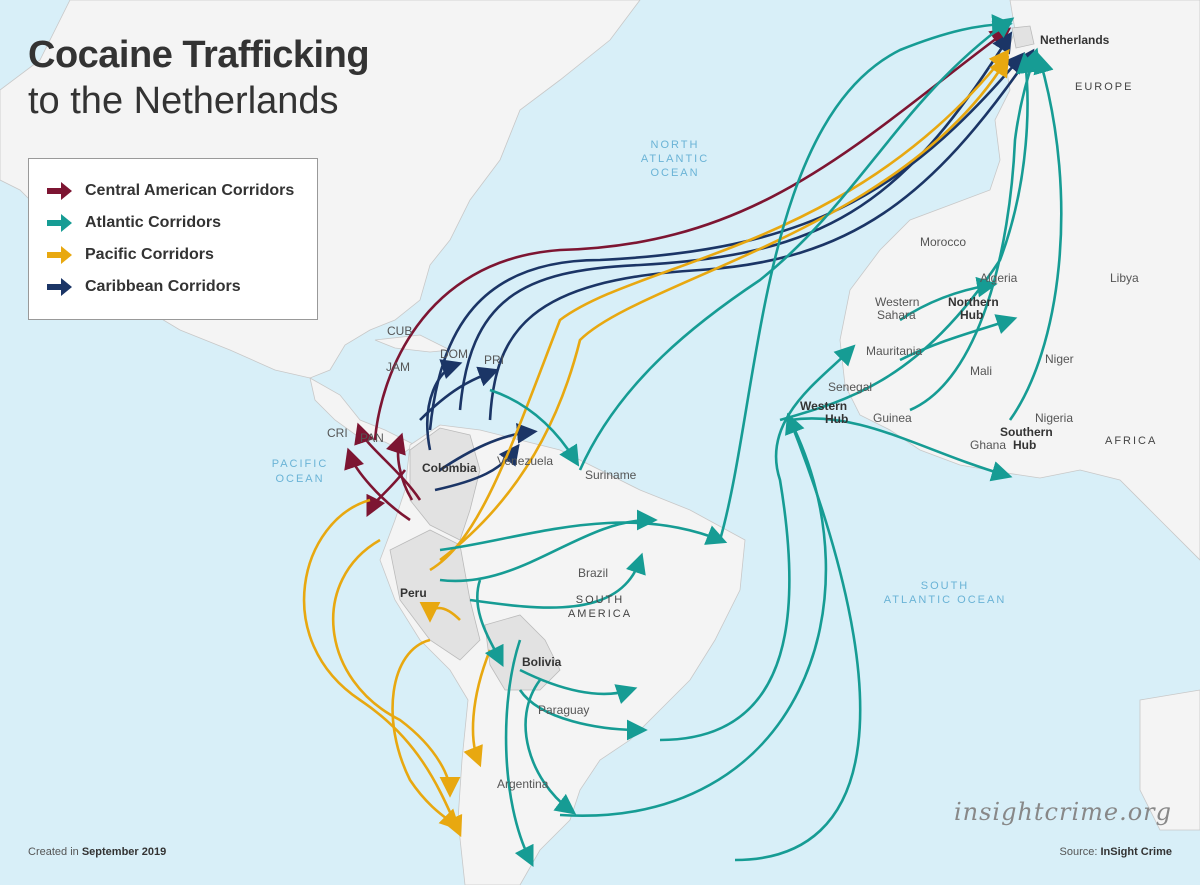 The image size is (1200, 885). I want to click on southern-africa-land, so click(1169, 760).